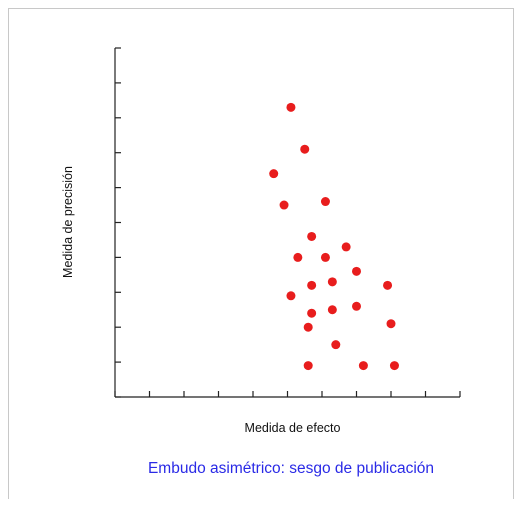 This screenshot has width=524, height=507. I want to click on chart-caption: Embudo asimétrico: sesgo de publicación, so click(291, 468).